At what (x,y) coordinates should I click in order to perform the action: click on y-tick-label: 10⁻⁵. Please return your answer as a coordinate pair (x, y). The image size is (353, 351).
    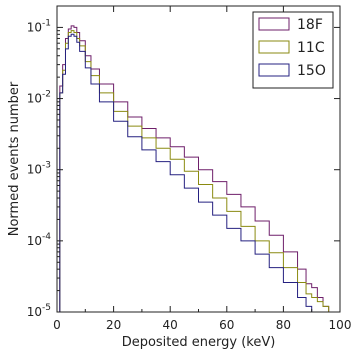
    Looking at the image, I should click on (39, 311).